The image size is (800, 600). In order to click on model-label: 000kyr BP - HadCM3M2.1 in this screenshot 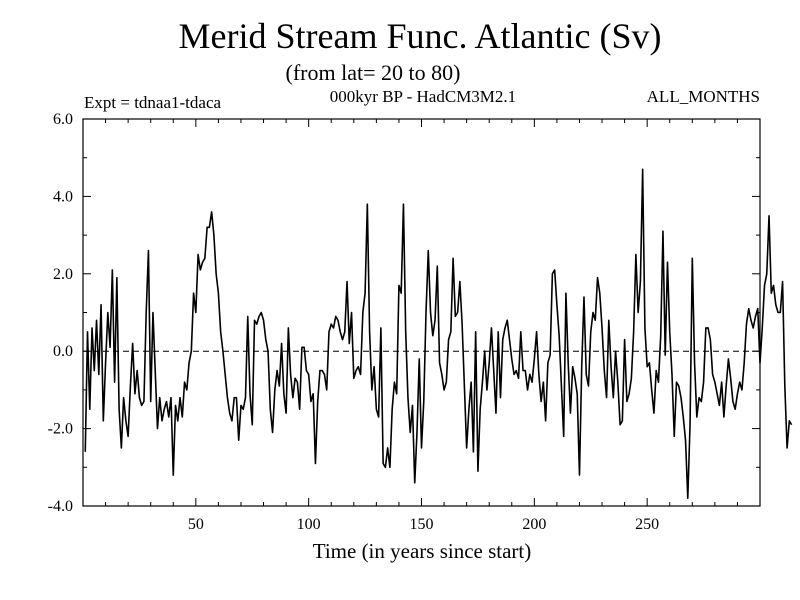, I will do `click(423, 96)`.